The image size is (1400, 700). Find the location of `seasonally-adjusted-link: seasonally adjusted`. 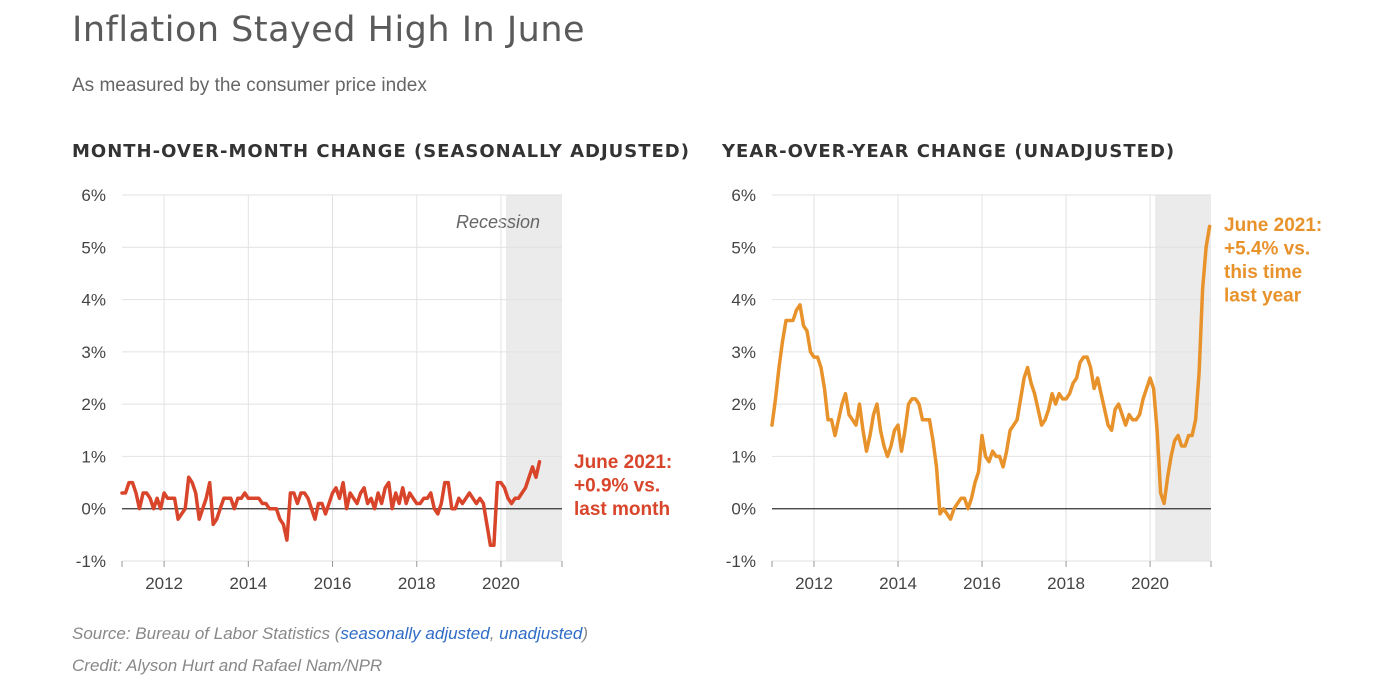

seasonally-adjusted-link: seasonally adjusted is located at coordinates (415, 633).